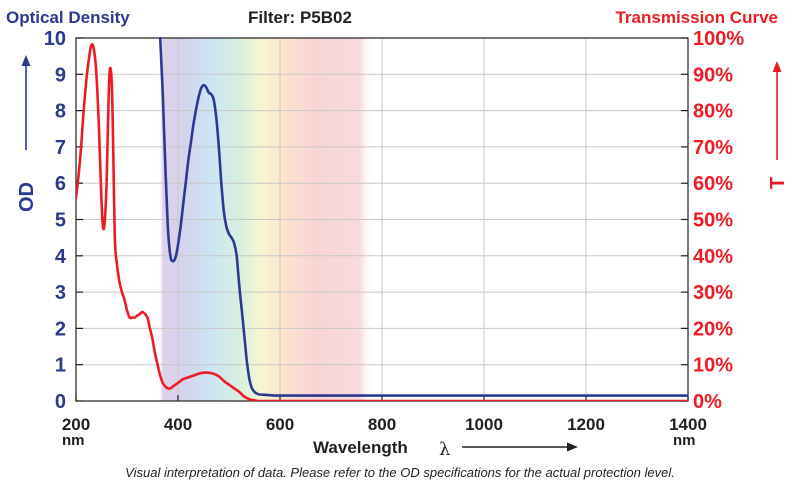  I want to click on x-unit-right: nm, so click(684, 440).